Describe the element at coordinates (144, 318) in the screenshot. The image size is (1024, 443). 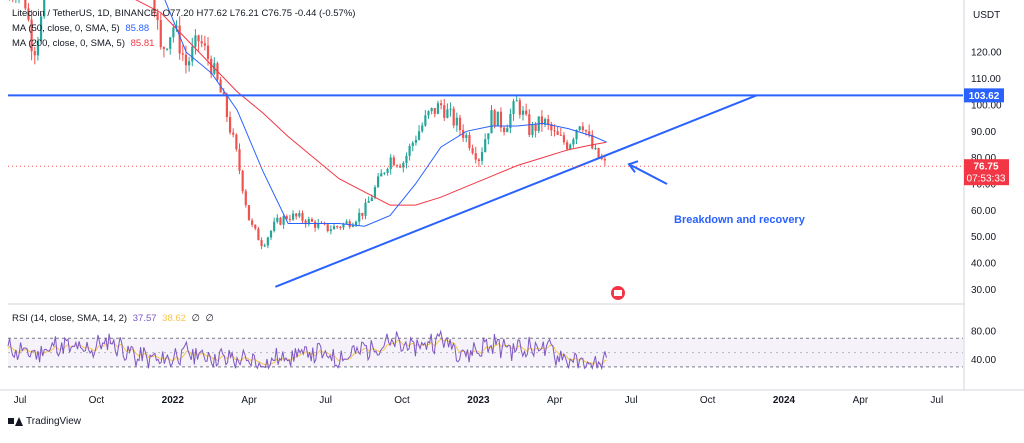
I see `rsi-value: 37.57` at that location.